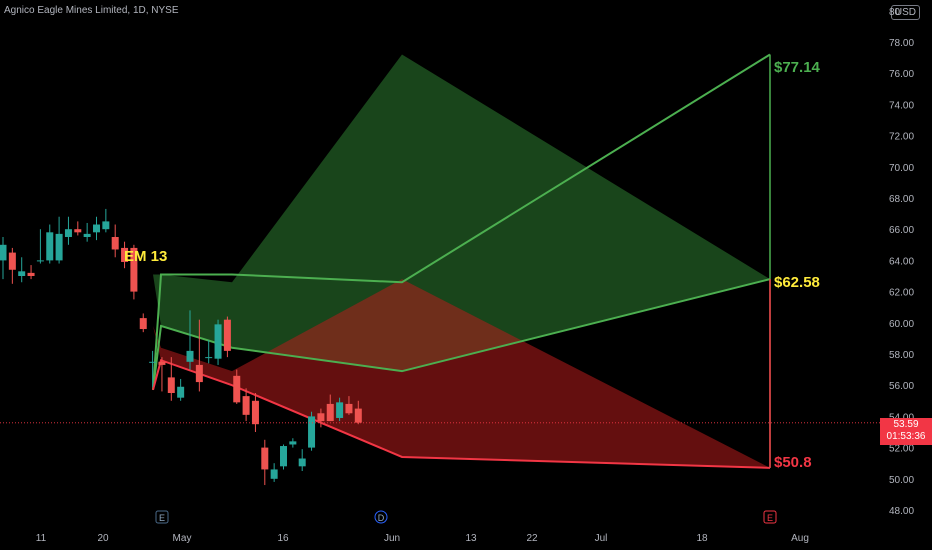 Image resolution: width=932 pixels, height=550 pixels. Describe the element at coordinates (601, 538) in the screenshot. I see `x-tick-label: Jul` at that location.